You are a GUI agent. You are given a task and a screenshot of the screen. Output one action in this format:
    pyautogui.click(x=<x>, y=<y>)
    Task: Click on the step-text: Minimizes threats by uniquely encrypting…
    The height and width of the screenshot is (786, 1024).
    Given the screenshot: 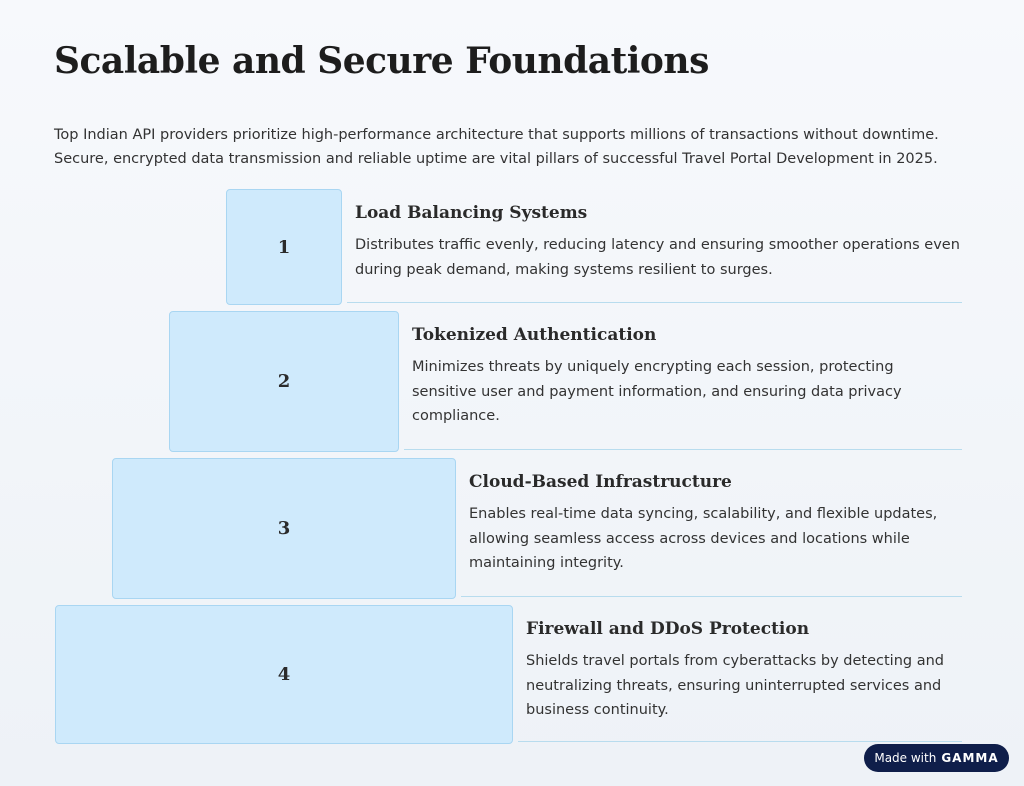 What is the action you would take?
    pyautogui.click(x=657, y=391)
    